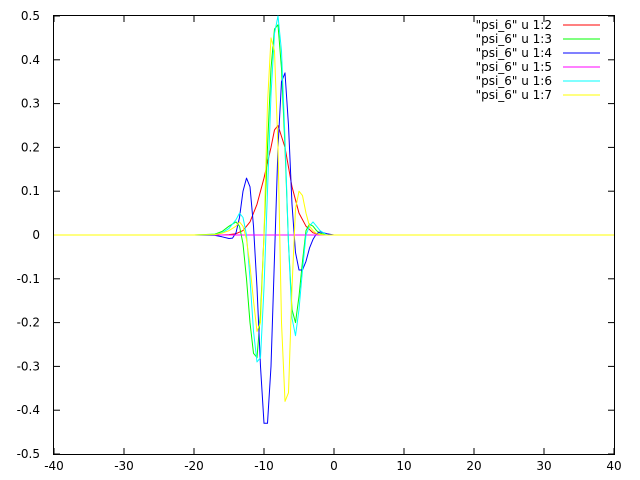 This screenshot has width=640, height=480. What do you see at coordinates (194, 466) in the screenshot?
I see `x-tick-label: -20` at bounding box center [194, 466].